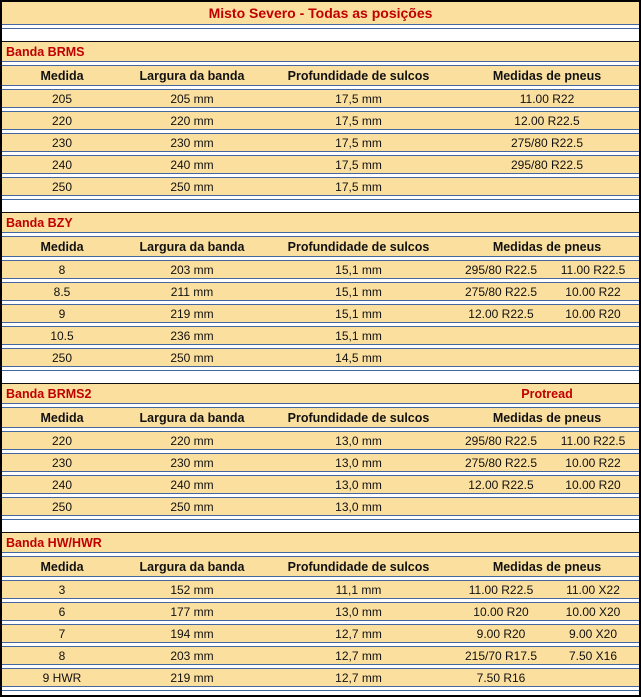 This screenshot has height=697, width=641. What do you see at coordinates (62, 440) in the screenshot?
I see `cell-medida: 220` at bounding box center [62, 440].